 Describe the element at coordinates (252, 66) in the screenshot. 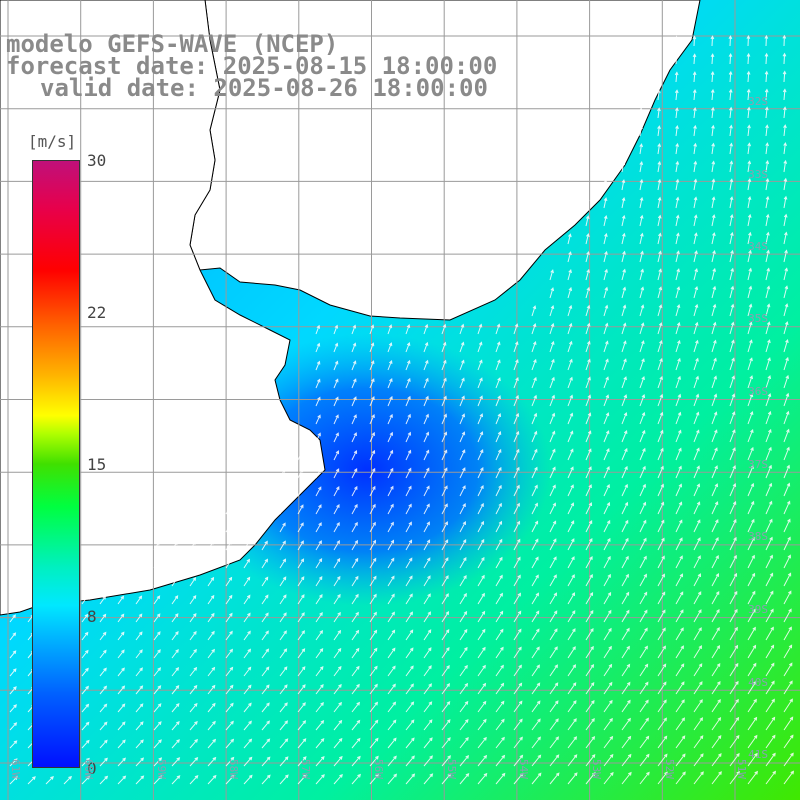

I see `forecast-date: forecast date: 2025-08-15 18:00:00` at that location.